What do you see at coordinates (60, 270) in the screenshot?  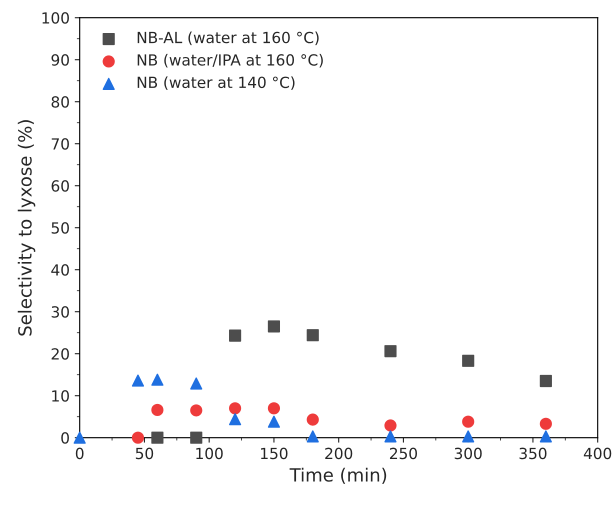 I see `y-tick-label: 40` at bounding box center [60, 270].